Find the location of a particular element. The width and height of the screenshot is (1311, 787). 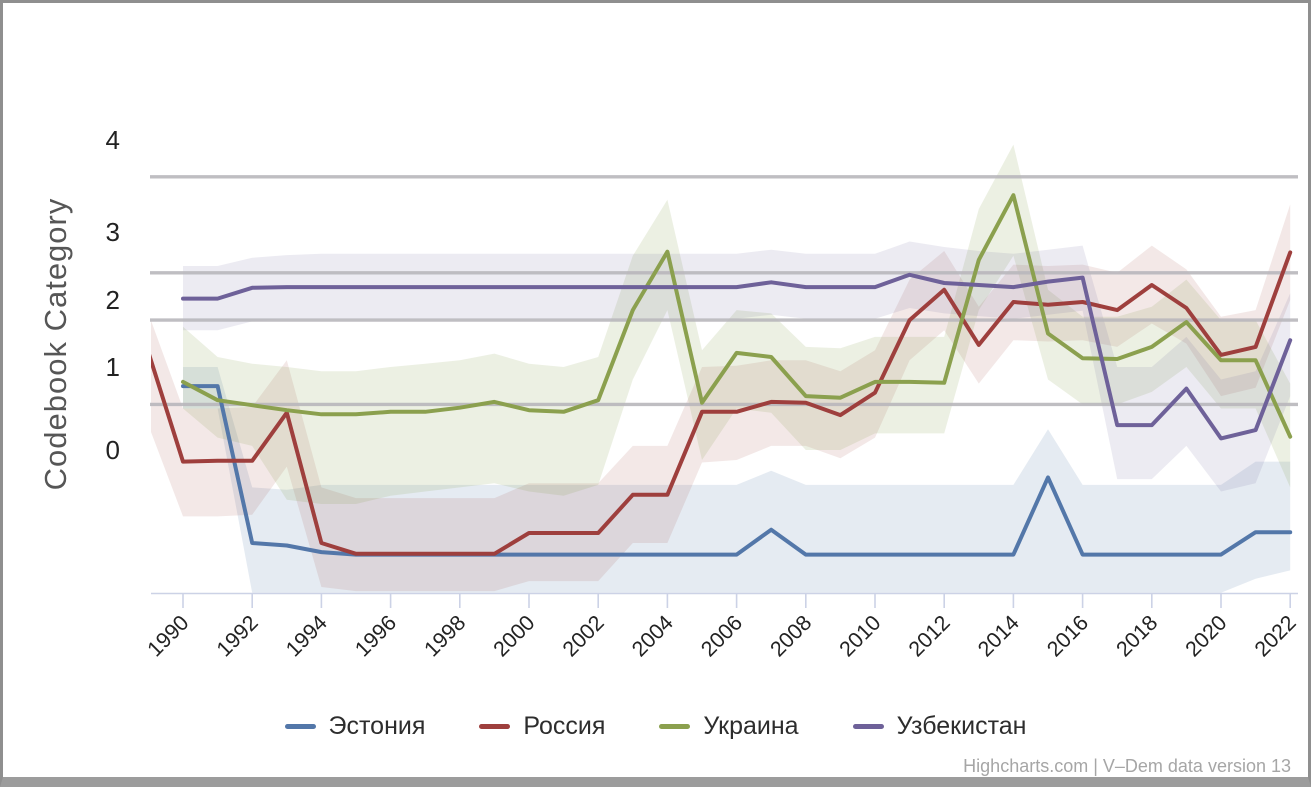

x-axis-label: 2020 is located at coordinates (1206, 636).